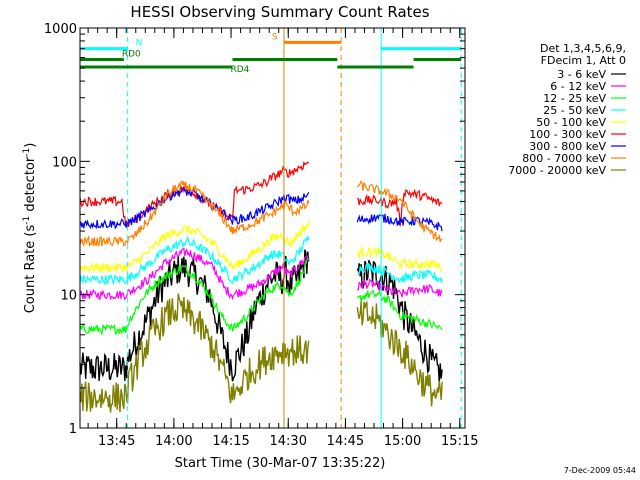  What do you see at coordinates (27, 220) in the screenshot?
I see `y-axis-title-sup1: -1` at bounding box center [27, 220].